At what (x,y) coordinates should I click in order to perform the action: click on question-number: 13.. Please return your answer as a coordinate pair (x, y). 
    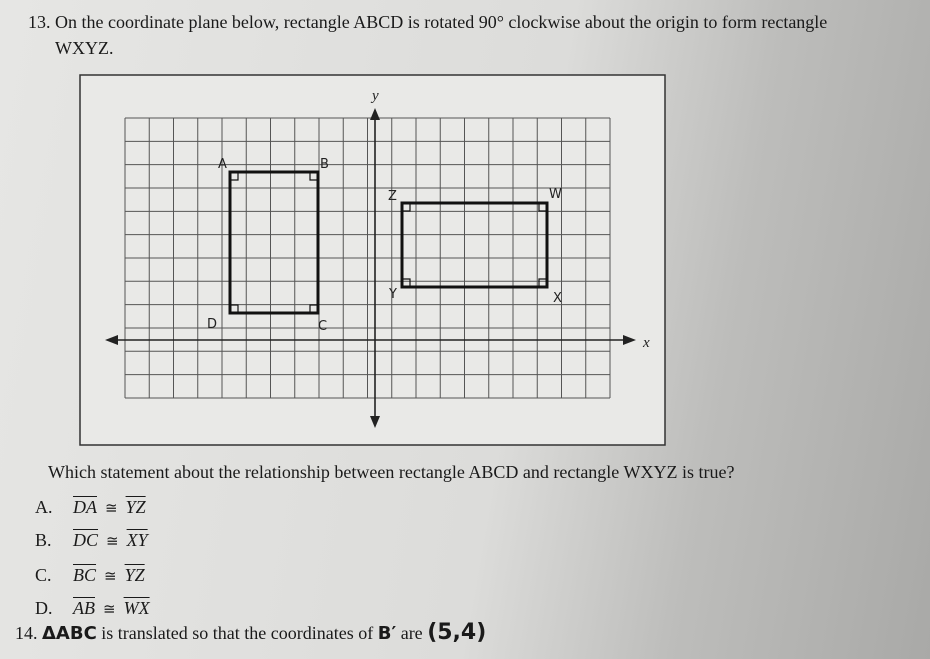
    Looking at the image, I should click on (39, 22).